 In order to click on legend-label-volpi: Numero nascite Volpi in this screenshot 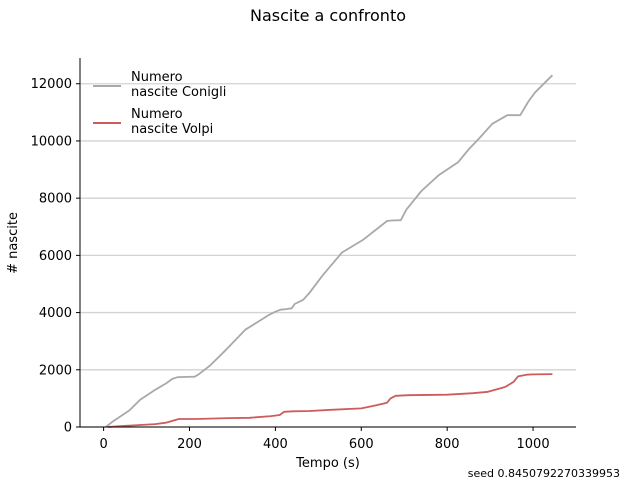, I will do `click(172, 122)`.